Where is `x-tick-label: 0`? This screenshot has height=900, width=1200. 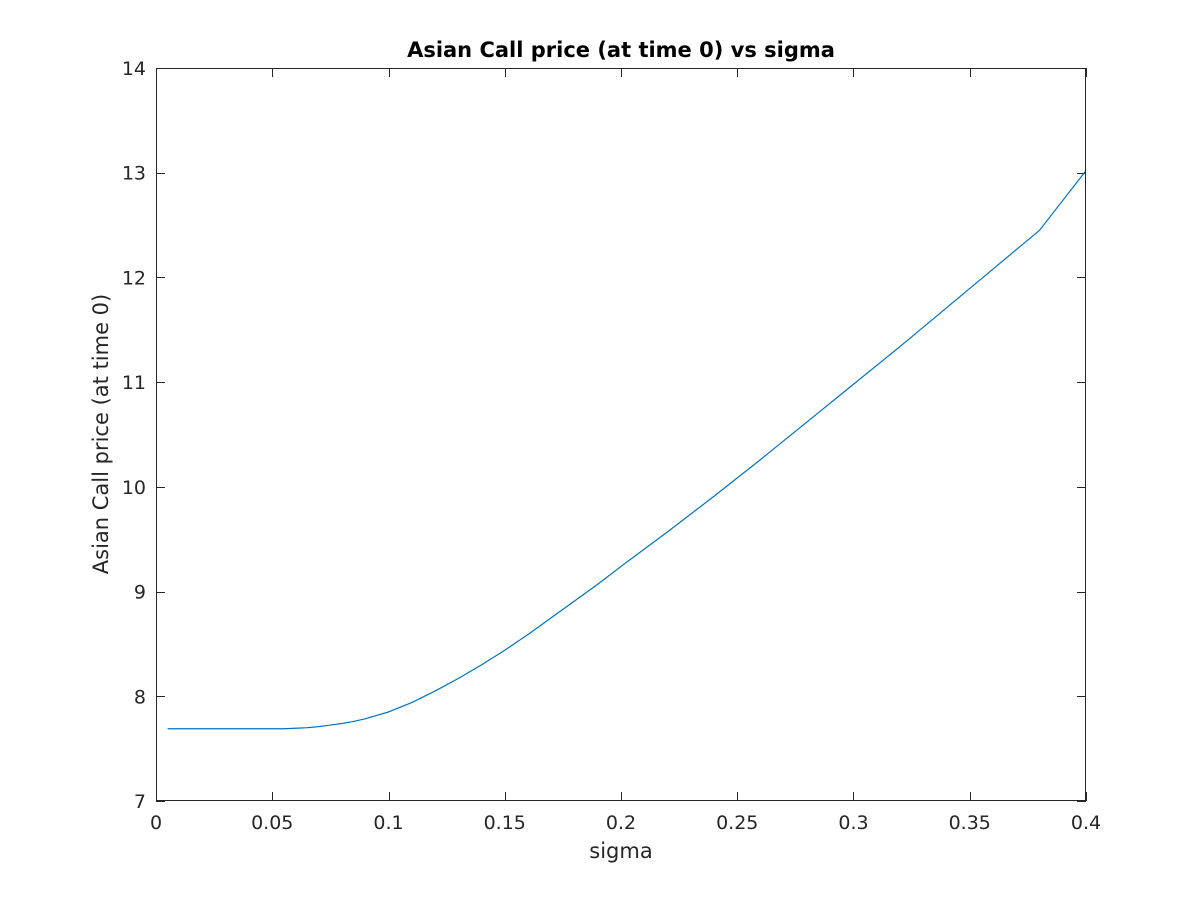
x-tick-label: 0 is located at coordinates (156, 823).